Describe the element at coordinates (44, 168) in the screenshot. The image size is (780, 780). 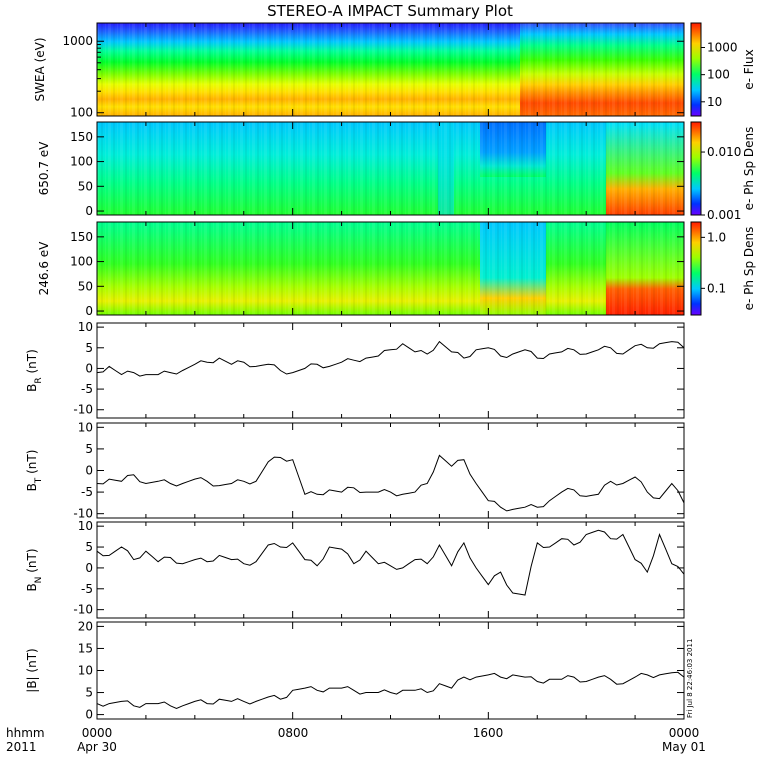
I see `pad650-ylabel: 650.7 eV` at that location.